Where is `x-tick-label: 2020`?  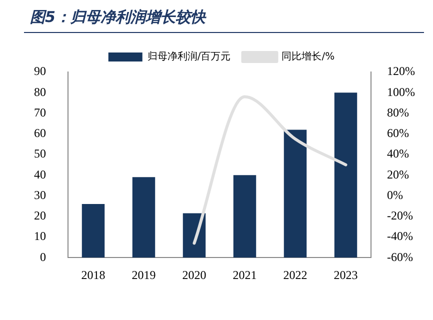
x-tick-label: 2020 is located at coordinates (194, 275).